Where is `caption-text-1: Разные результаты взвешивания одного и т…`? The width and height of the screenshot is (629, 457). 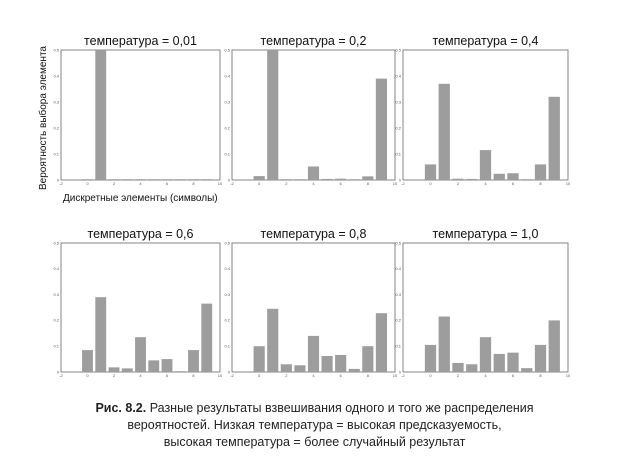 caption-text-1: Разные результаты взвешивания одного и т… is located at coordinates (341, 408).